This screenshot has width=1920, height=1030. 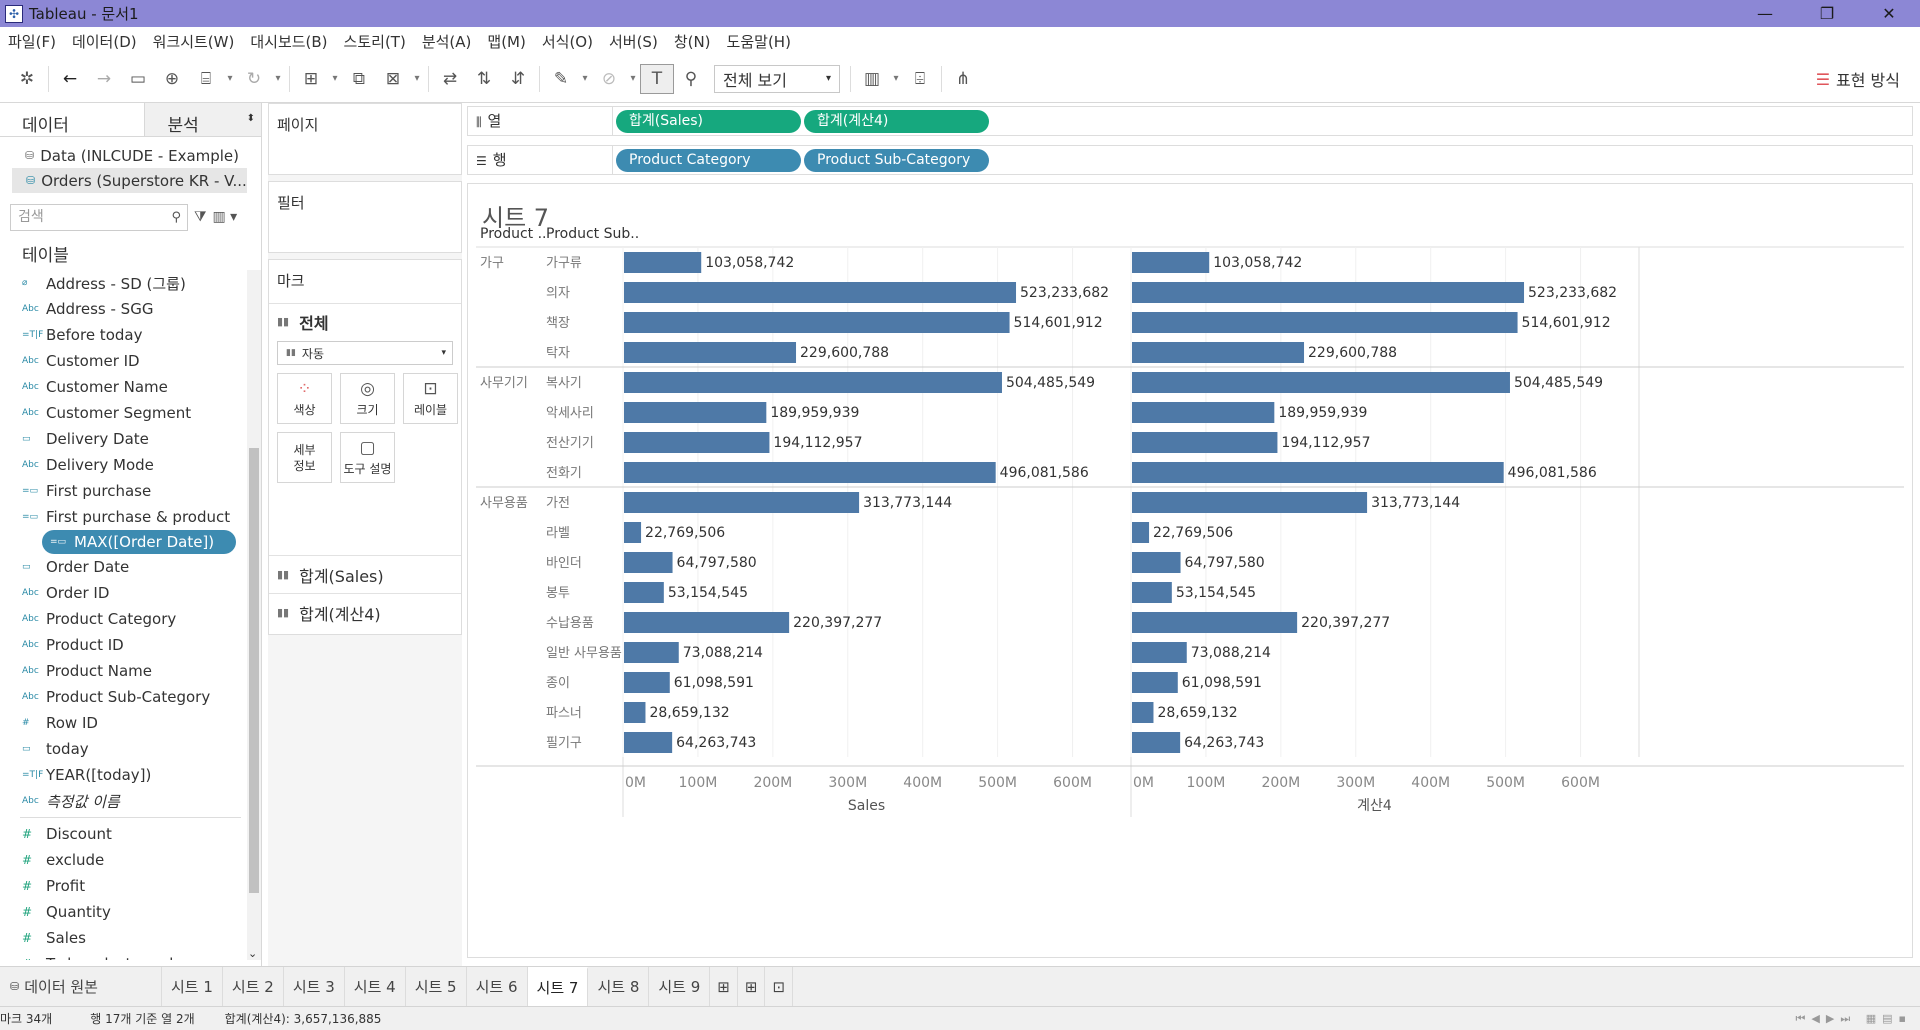 I want to click on duplicate-sheet-icon: ⧉, so click(x=359, y=78).